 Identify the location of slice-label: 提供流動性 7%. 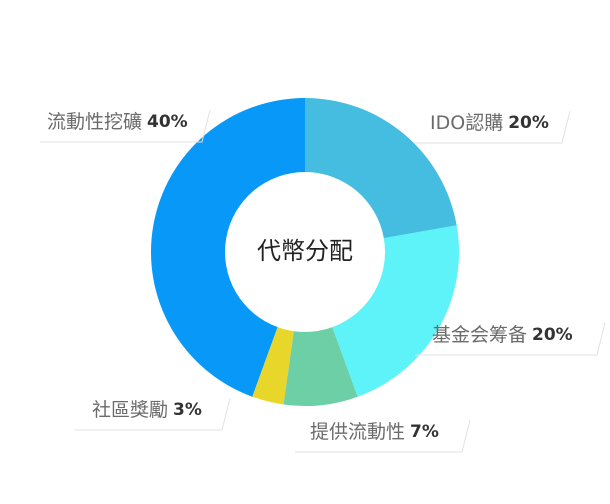
(383, 436).